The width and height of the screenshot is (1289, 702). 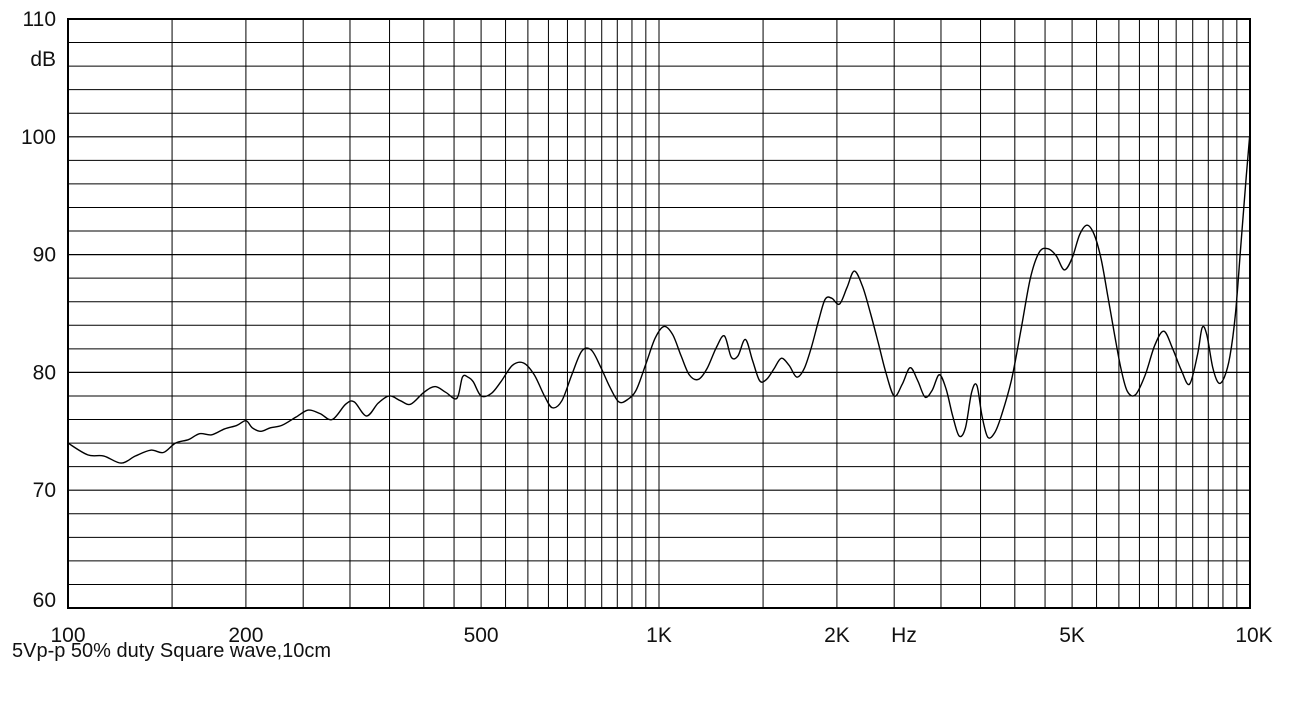 What do you see at coordinates (38, 310) in the screenshot?
I see `y-tick-labels: 110 100 90 80 70 60` at bounding box center [38, 310].